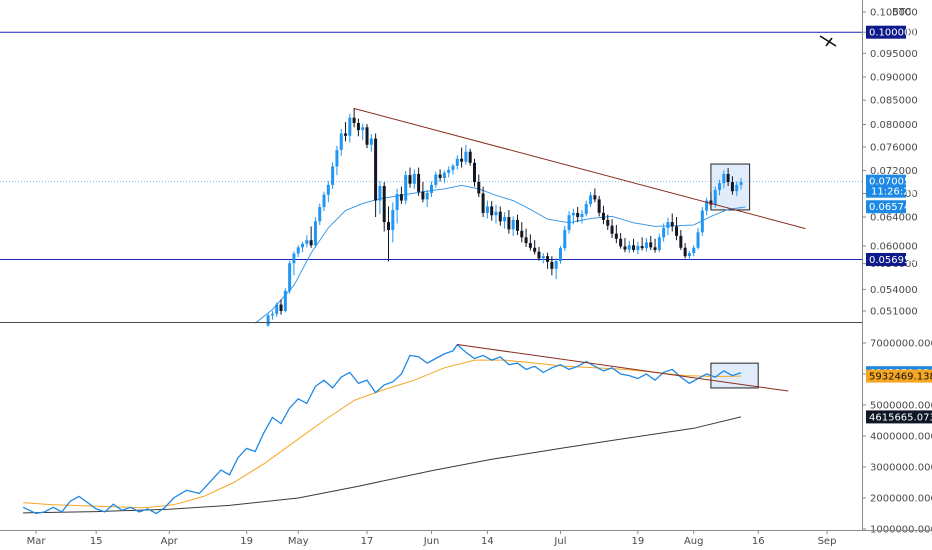 This screenshot has width=932, height=550. What do you see at coordinates (487, 541) in the screenshot?
I see `time-tick-label: 14` at bounding box center [487, 541].